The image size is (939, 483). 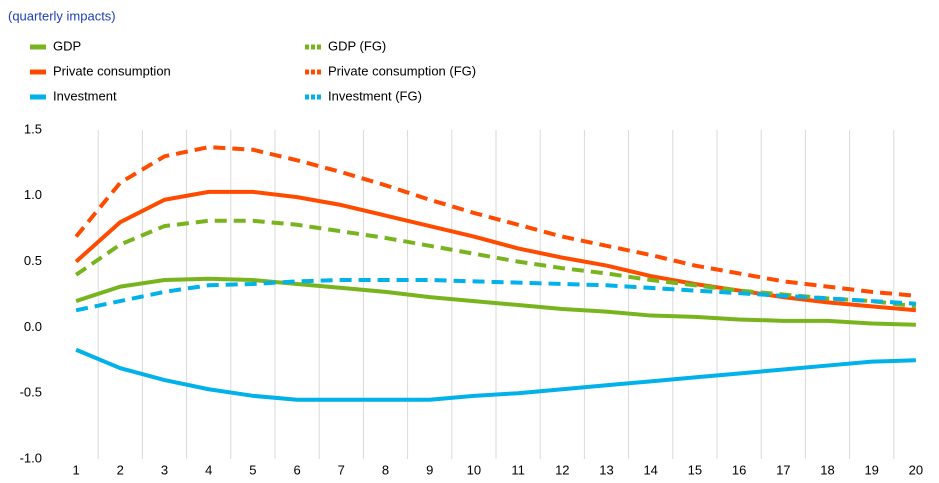 I want to click on x-tick-label: 1, so click(x=75, y=469).